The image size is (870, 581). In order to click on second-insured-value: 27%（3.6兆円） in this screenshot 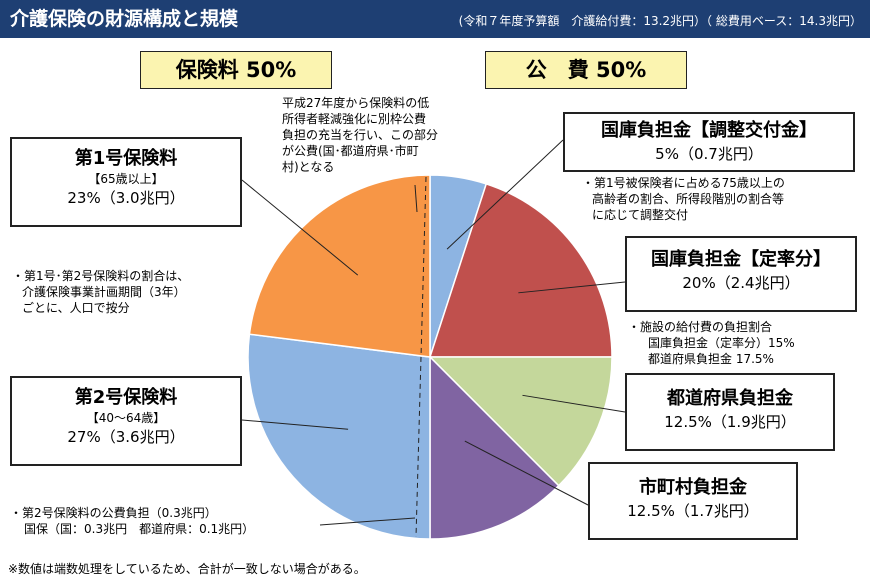, I will do `click(126, 437)`.